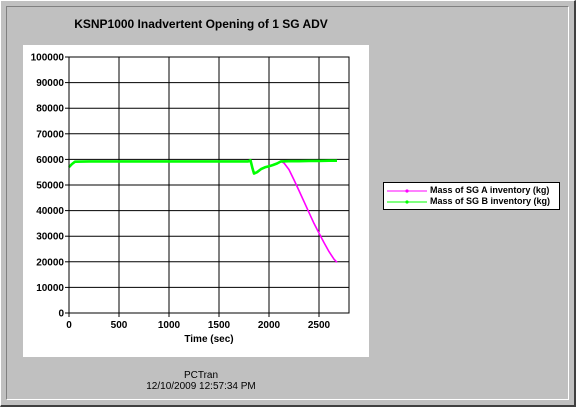 This screenshot has height=407, width=576. What do you see at coordinates (119, 325) in the screenshot?
I see `x-tick-label-1: 500` at bounding box center [119, 325].